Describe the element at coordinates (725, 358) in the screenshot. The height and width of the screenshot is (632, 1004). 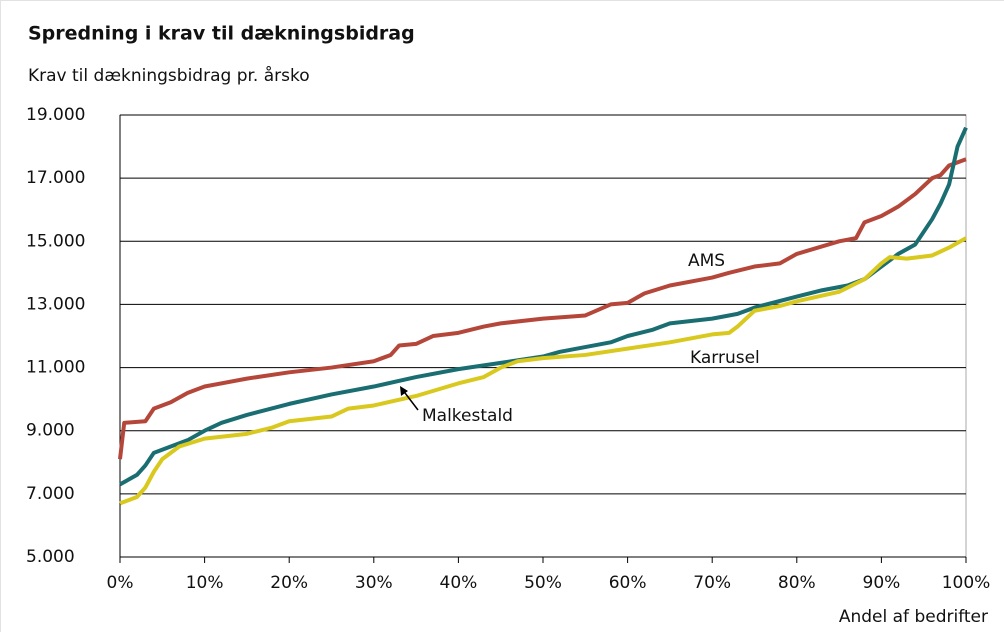
I see `annotation: Karrusel` at that location.